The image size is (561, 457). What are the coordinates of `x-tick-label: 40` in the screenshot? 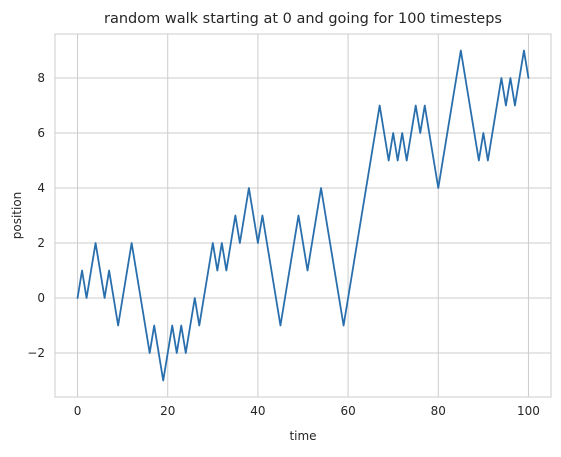 It's located at (257, 411).